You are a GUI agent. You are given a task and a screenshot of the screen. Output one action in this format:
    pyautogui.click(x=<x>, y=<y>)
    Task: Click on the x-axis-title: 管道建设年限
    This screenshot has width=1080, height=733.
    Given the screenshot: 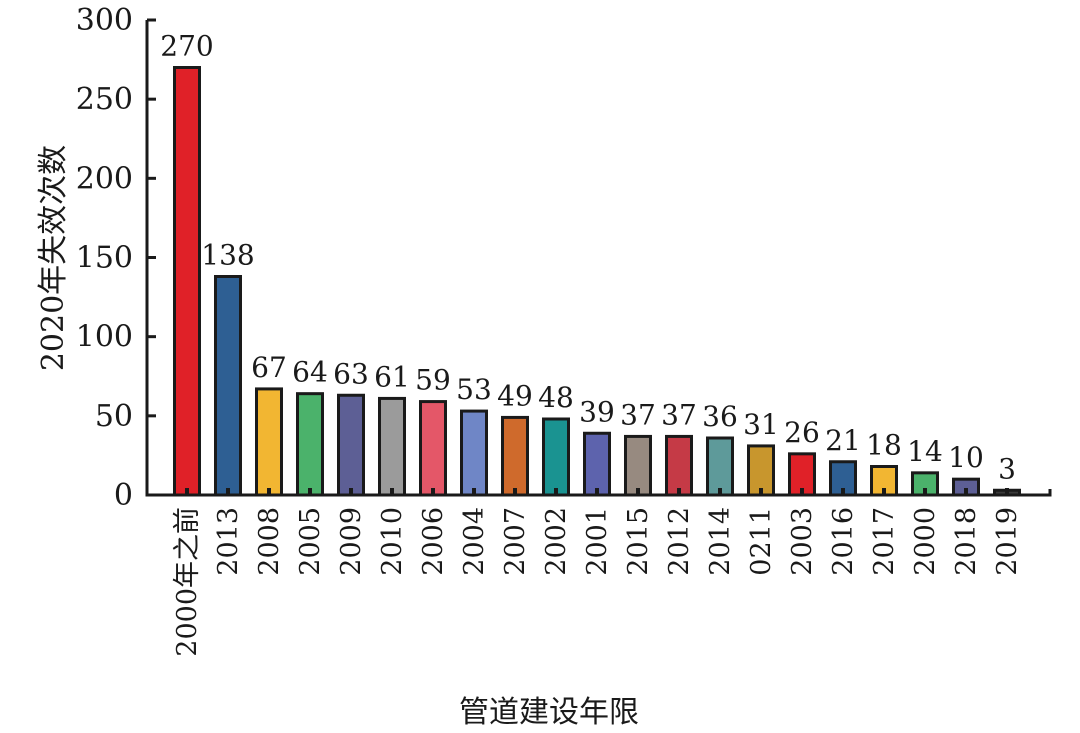 What is the action you would take?
    pyautogui.click(x=549, y=712)
    